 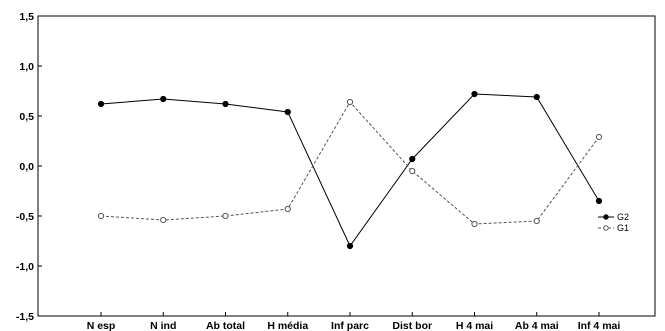 What do you see at coordinates (25, 217) in the screenshot?
I see `y-tick-label: -0,5` at bounding box center [25, 217].